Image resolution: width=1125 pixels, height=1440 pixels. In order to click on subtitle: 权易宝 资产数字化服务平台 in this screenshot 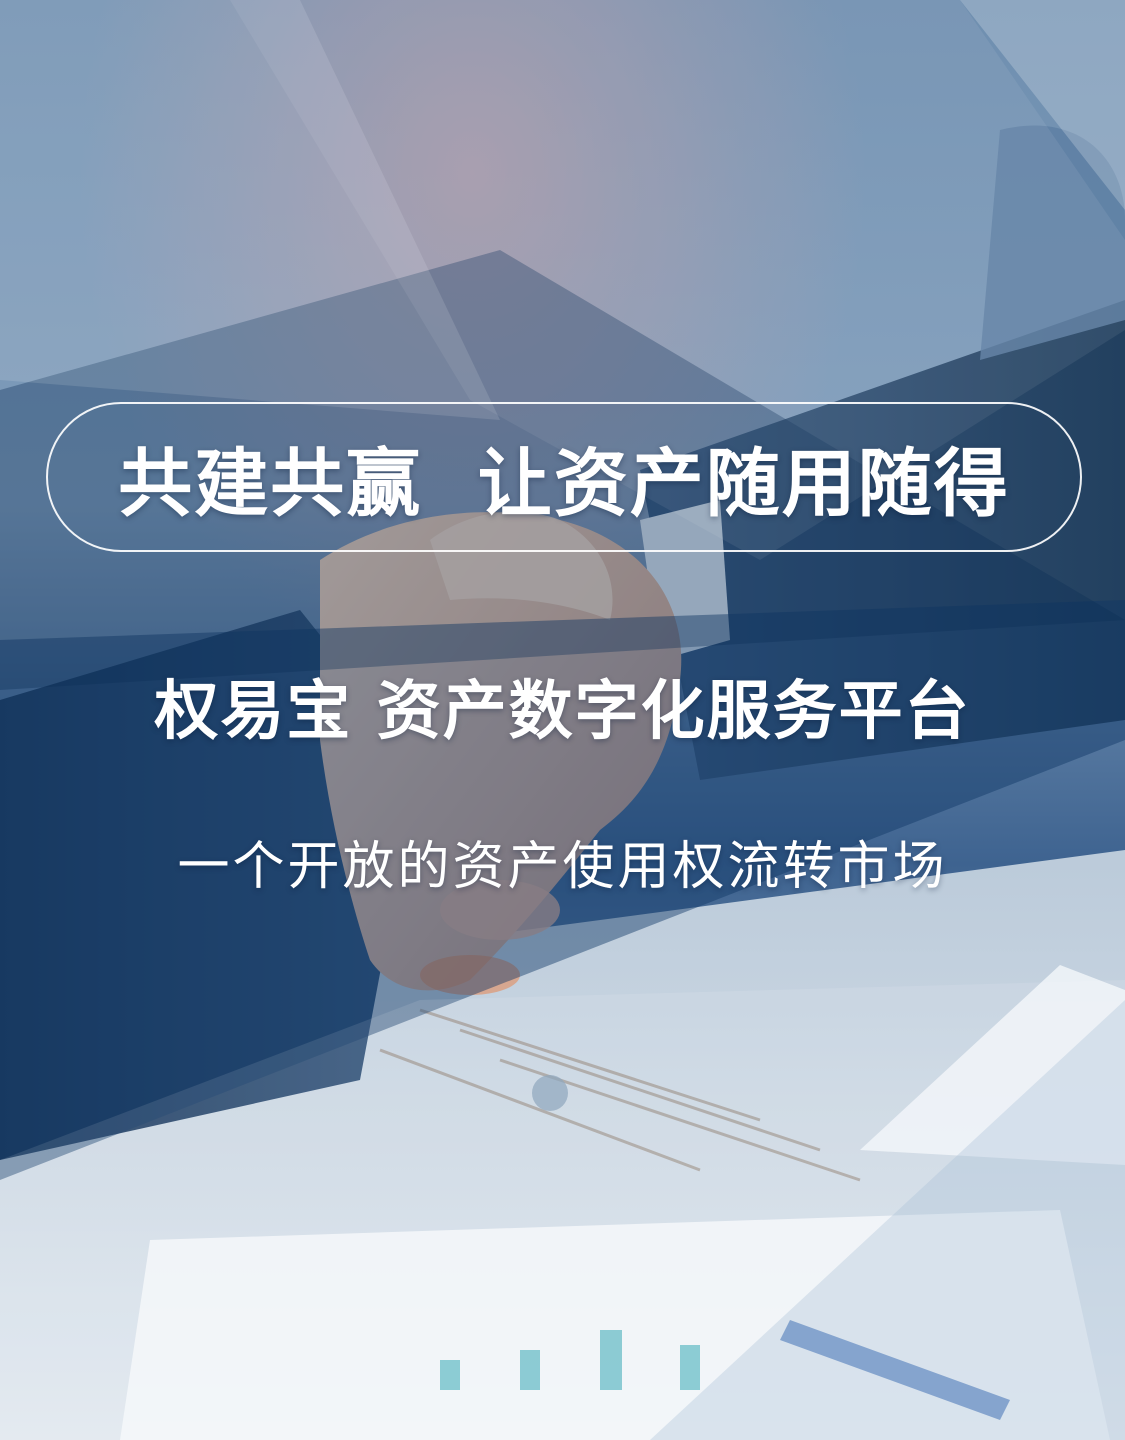, I will do `click(562, 712)`.